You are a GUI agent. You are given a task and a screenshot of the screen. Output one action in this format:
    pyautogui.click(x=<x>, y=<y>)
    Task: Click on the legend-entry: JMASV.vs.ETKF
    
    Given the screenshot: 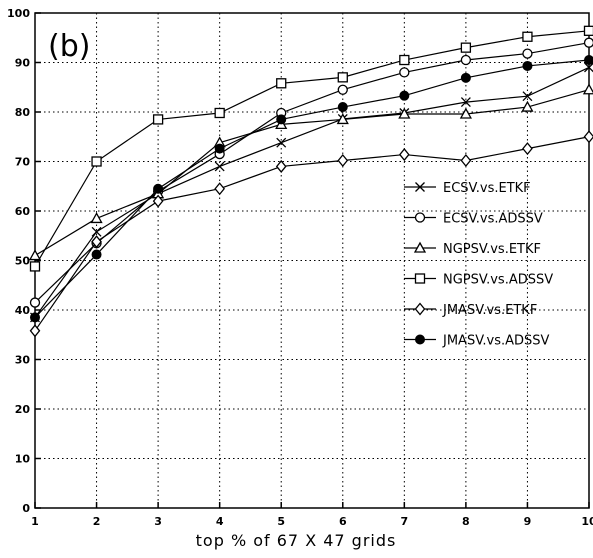 What is the action you would take?
    pyautogui.click(x=470, y=310)
    